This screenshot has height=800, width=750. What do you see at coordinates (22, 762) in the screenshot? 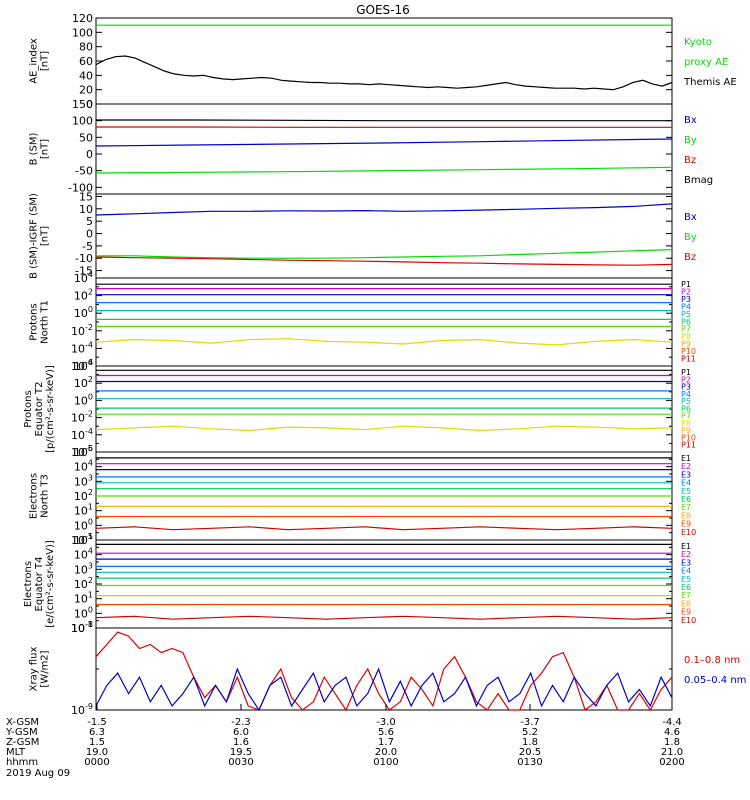
I see `time-axis-row-label: hhmm` at bounding box center [22, 762].